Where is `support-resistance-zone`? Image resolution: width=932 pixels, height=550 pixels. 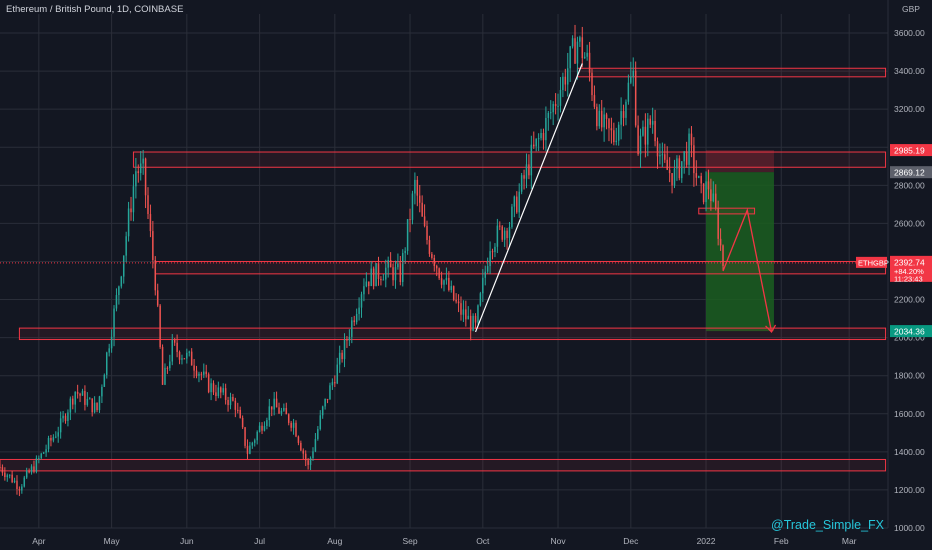
support-resistance-zone is located at coordinates (443, 465).